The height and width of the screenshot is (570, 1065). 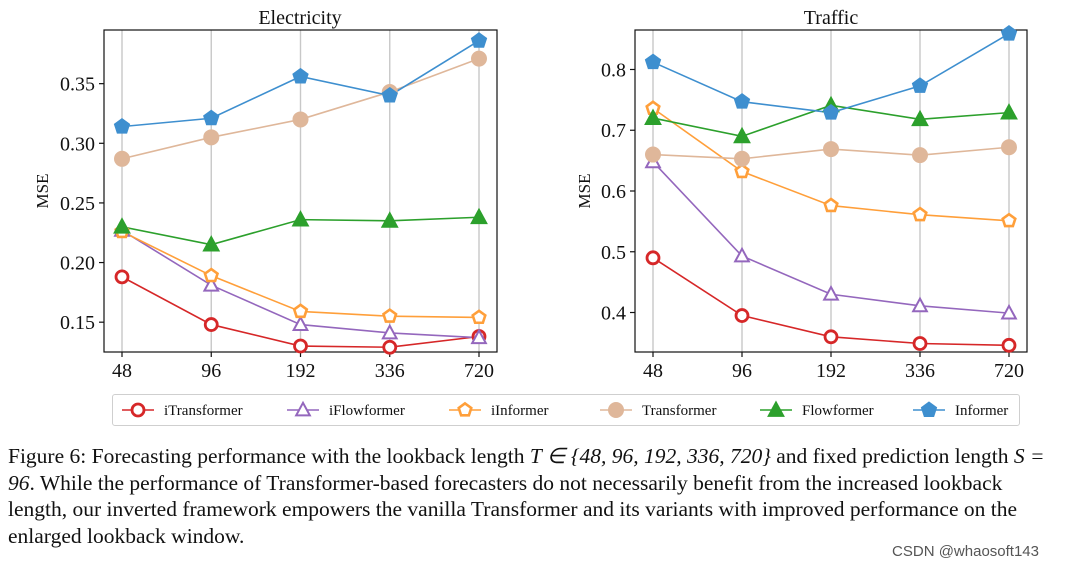 I want to click on legend-label-iinformer: iInformer, so click(x=519, y=411).